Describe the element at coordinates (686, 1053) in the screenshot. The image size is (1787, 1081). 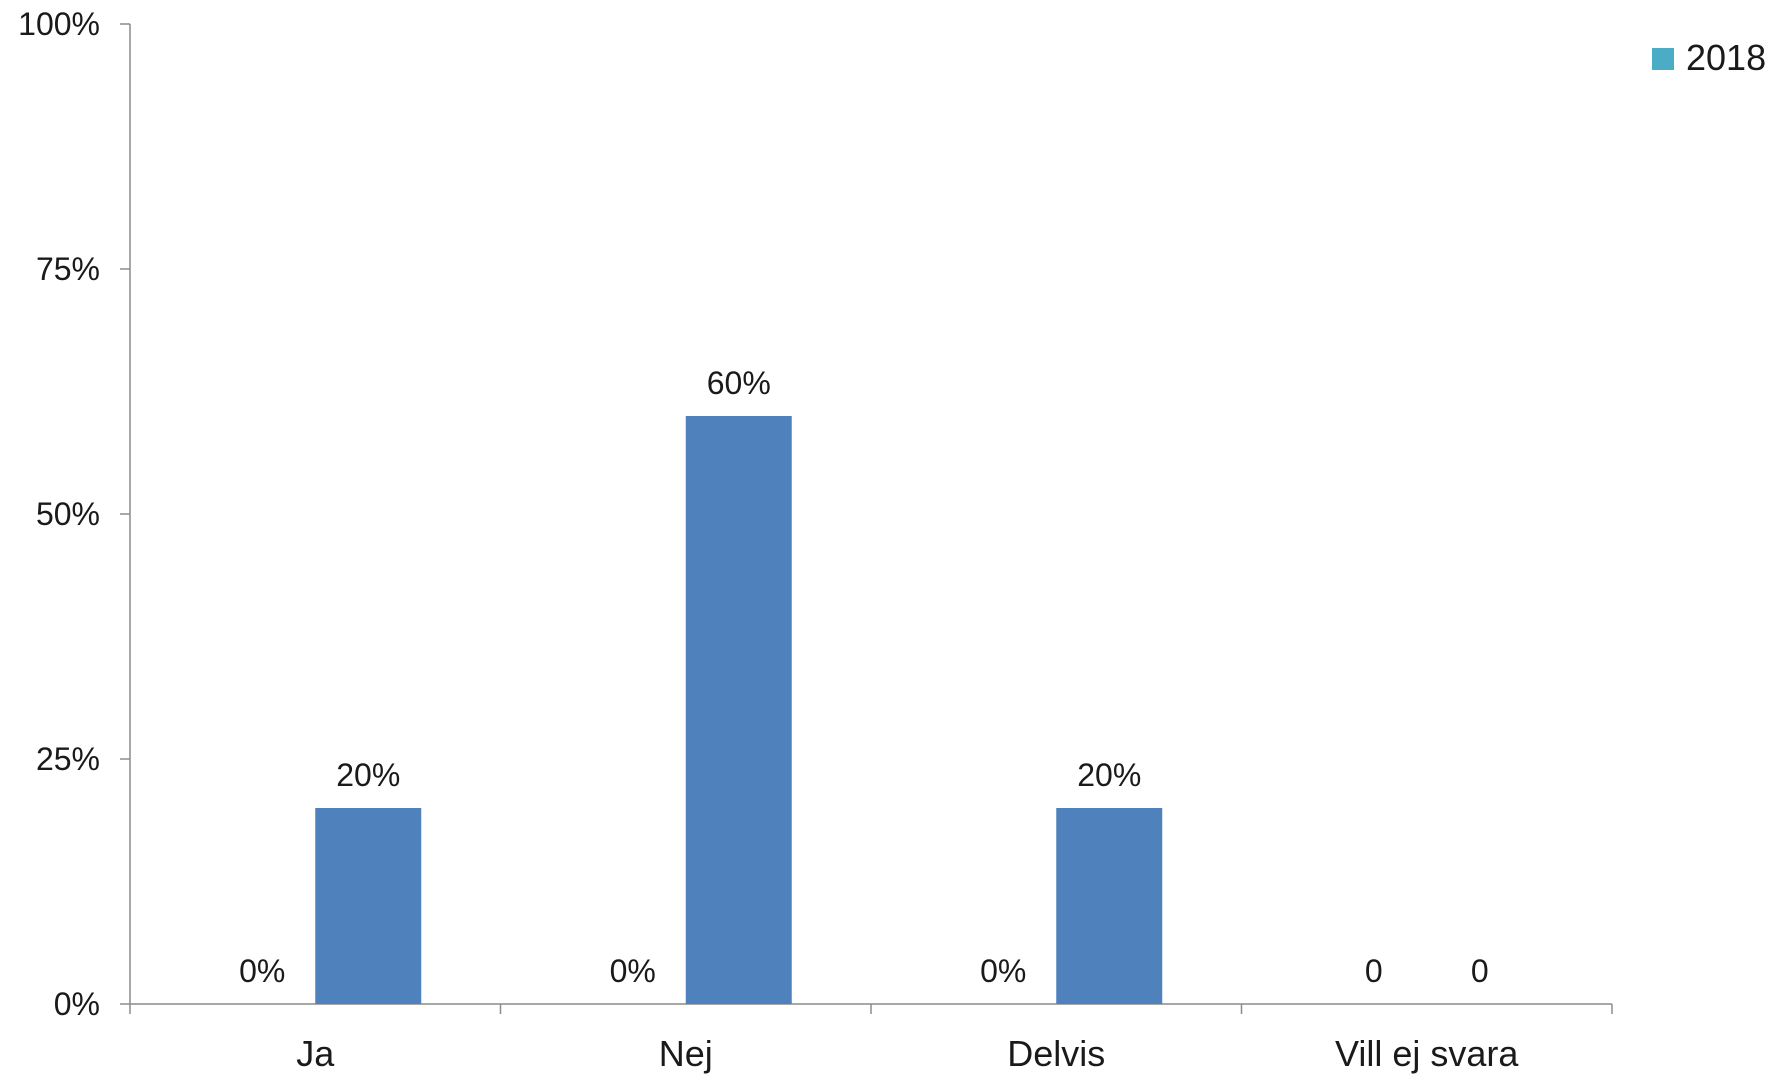
I see `x-category-label: Nej` at that location.